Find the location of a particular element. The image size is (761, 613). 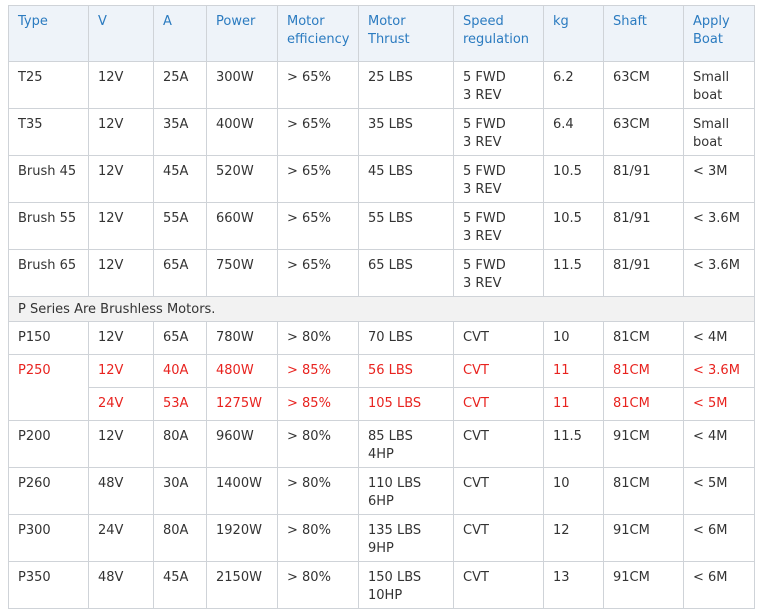

table-cell: 660W is located at coordinates (242, 226).